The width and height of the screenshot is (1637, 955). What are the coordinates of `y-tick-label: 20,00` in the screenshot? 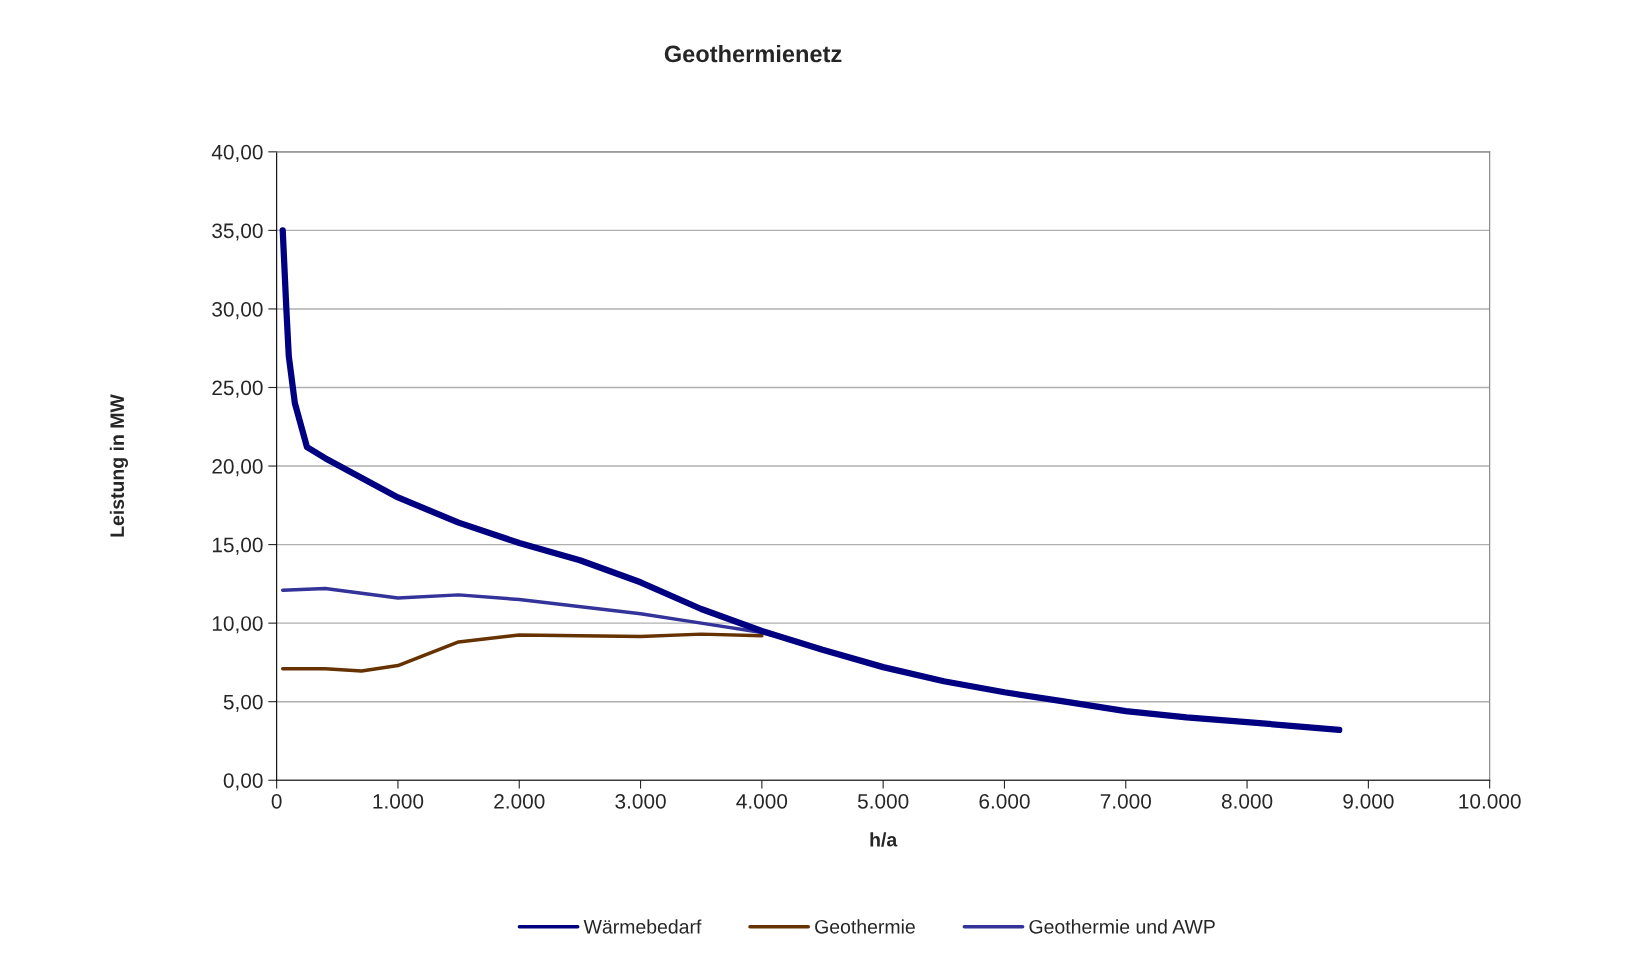 It's located at (237, 468).